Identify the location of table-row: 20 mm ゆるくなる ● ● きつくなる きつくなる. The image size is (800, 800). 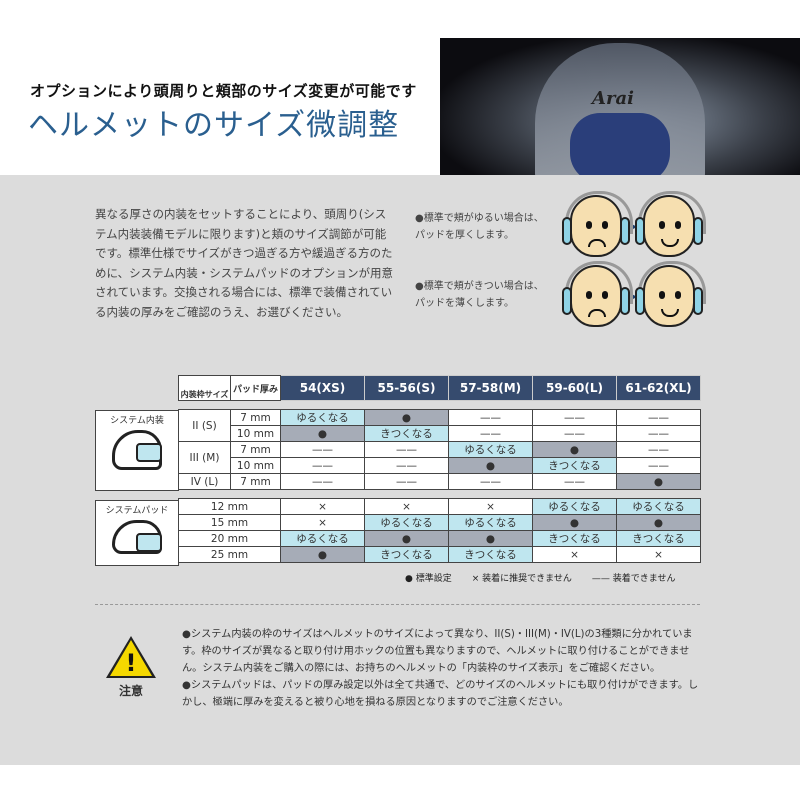
(439, 538).